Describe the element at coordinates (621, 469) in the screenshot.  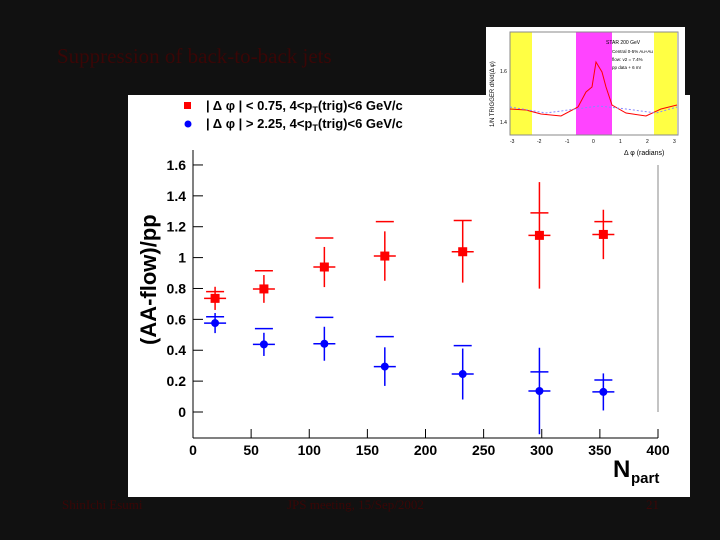
I see `x-axis-label: N` at that location.